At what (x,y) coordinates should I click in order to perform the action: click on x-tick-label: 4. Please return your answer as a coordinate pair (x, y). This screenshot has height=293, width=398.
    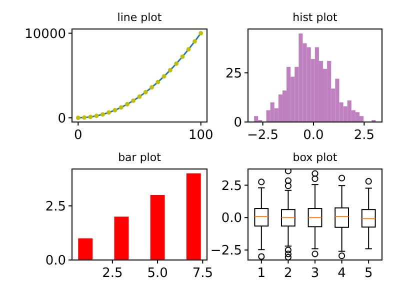
    Looking at the image, I should click on (342, 273).